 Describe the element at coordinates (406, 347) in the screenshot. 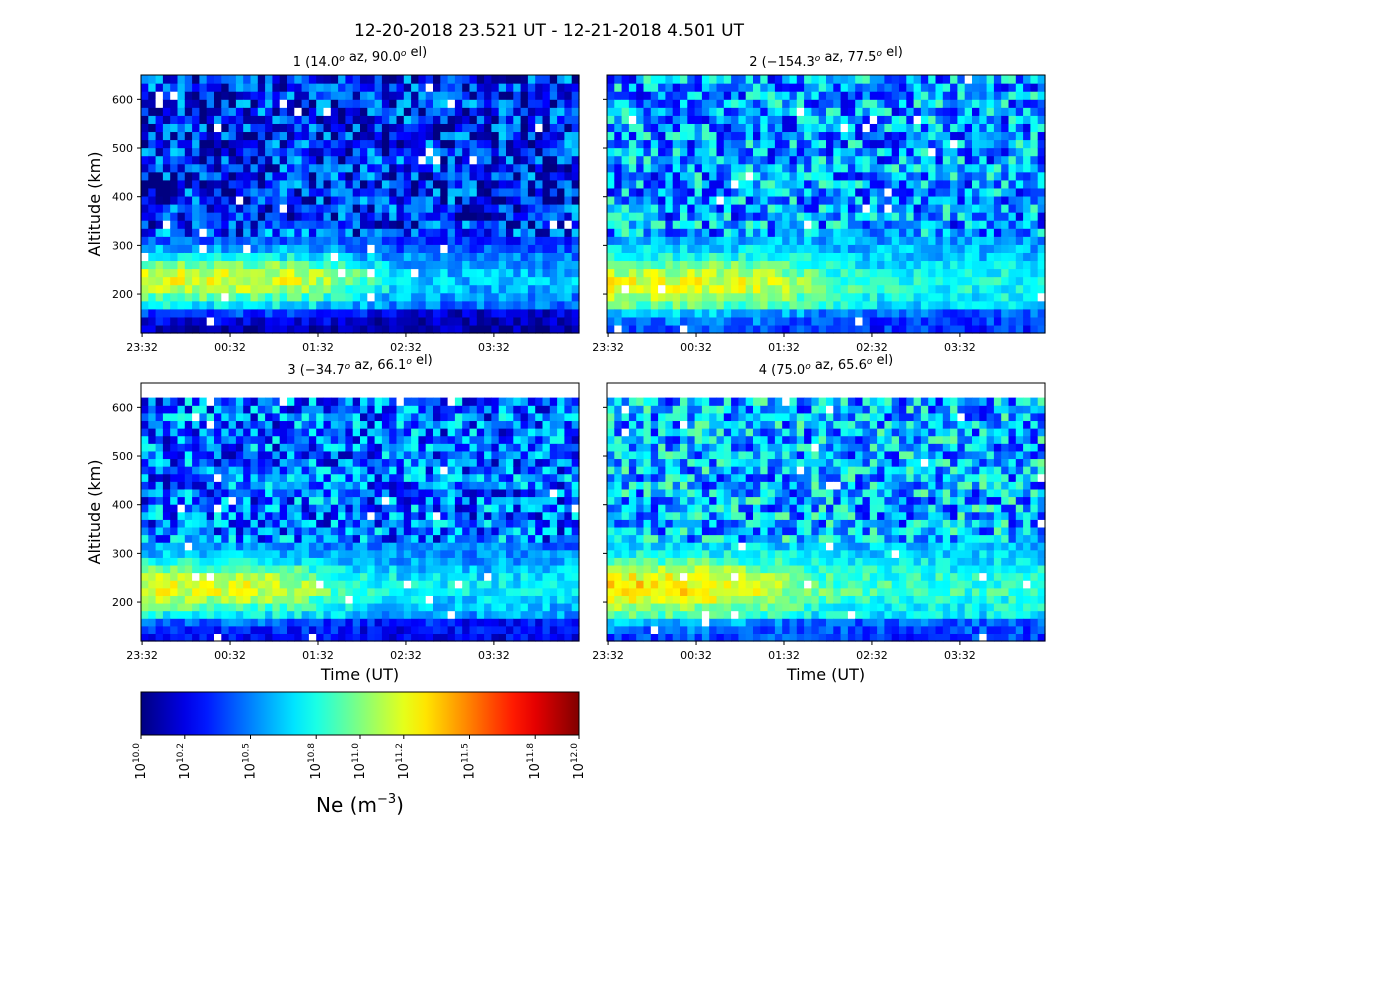

I see `x-tick-label: 02:32` at that location.